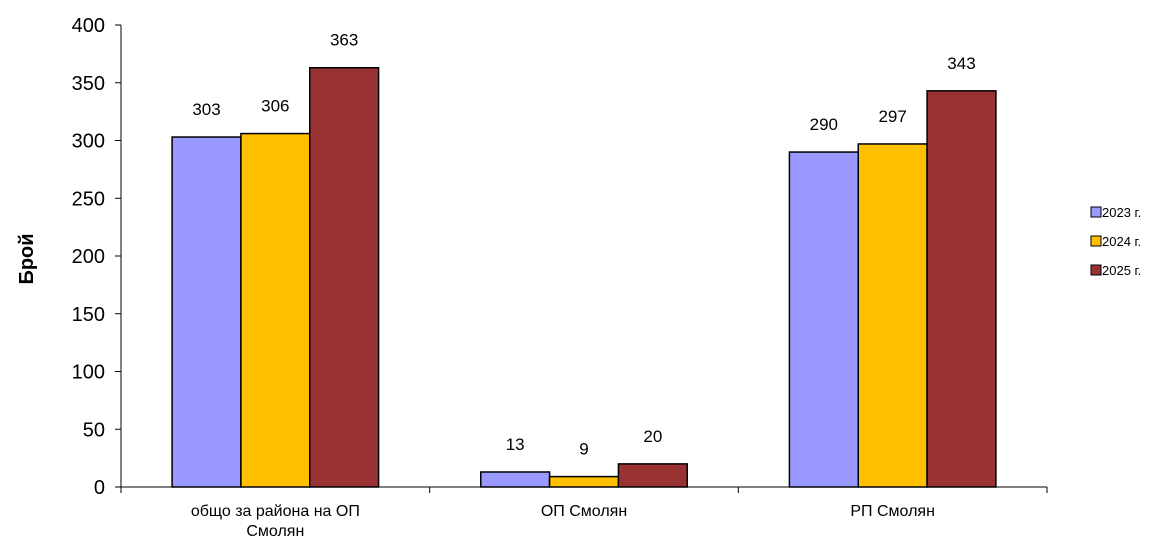 The width and height of the screenshot is (1176, 549). I want to click on y-tick-label: 400, so click(88, 26).